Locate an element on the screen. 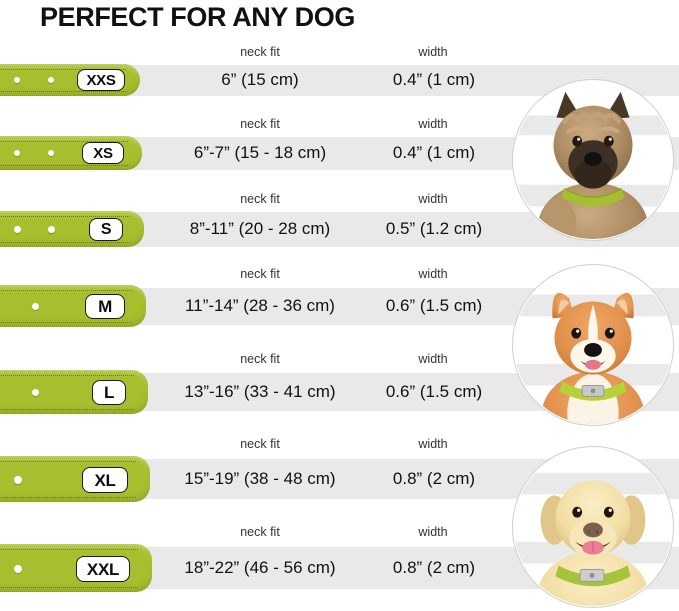 Image resolution: width=679 pixels, height=611 pixels. neck-fit-value: 8”-11” (20 - 28 cm) is located at coordinates (260, 228).